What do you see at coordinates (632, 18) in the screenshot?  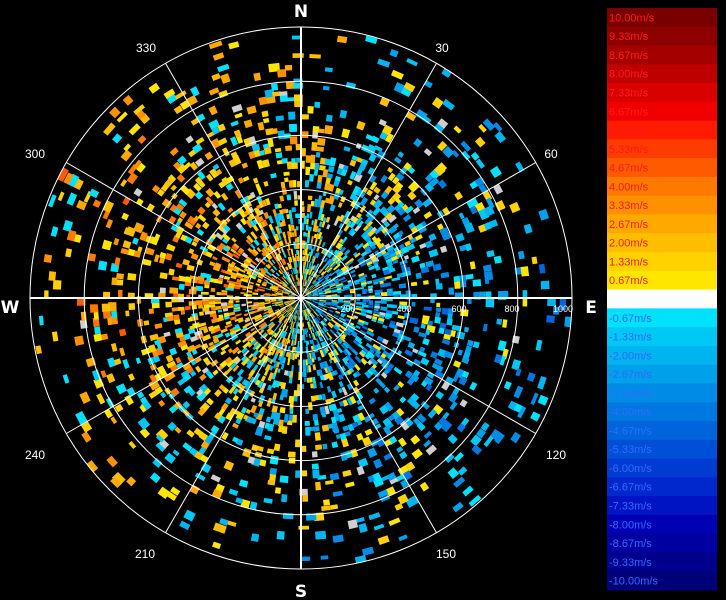 I see `legend-label: 10.00m/s` at bounding box center [632, 18].